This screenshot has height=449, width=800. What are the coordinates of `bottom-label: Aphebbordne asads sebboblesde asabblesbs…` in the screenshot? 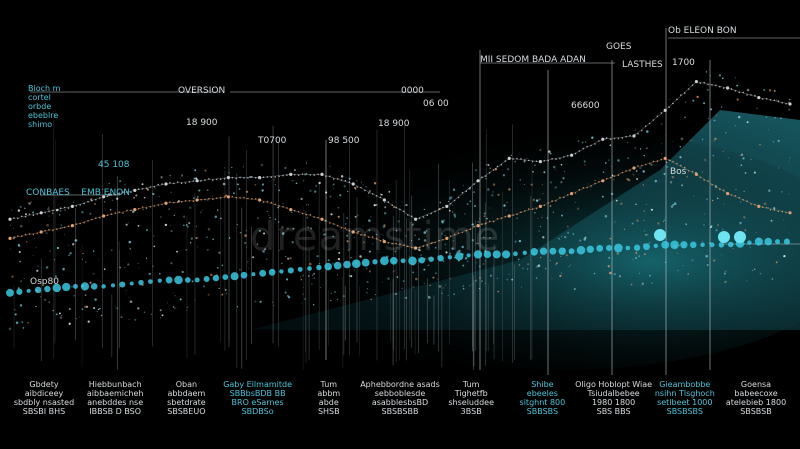 It's located at (400, 398).